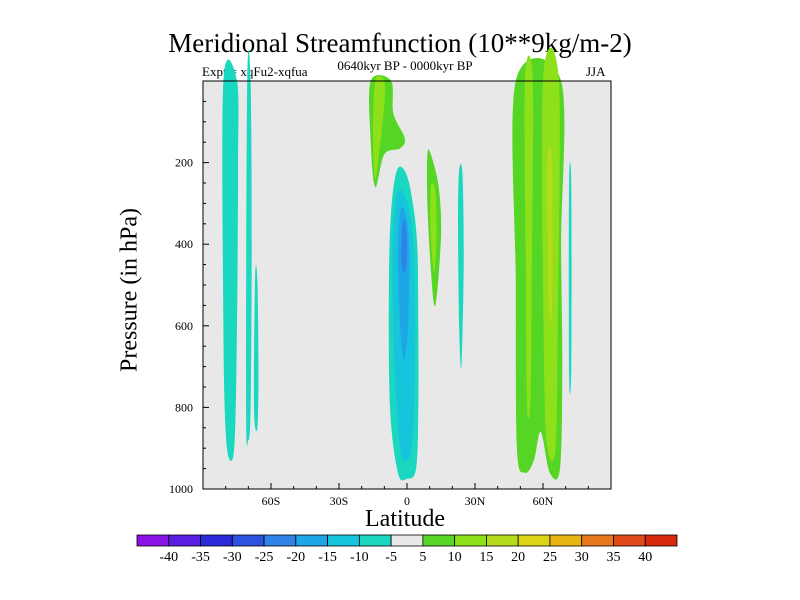 This screenshot has height=600, width=800. What do you see at coordinates (264, 557) in the screenshot?
I see `colorbar-label--25: -25` at bounding box center [264, 557].